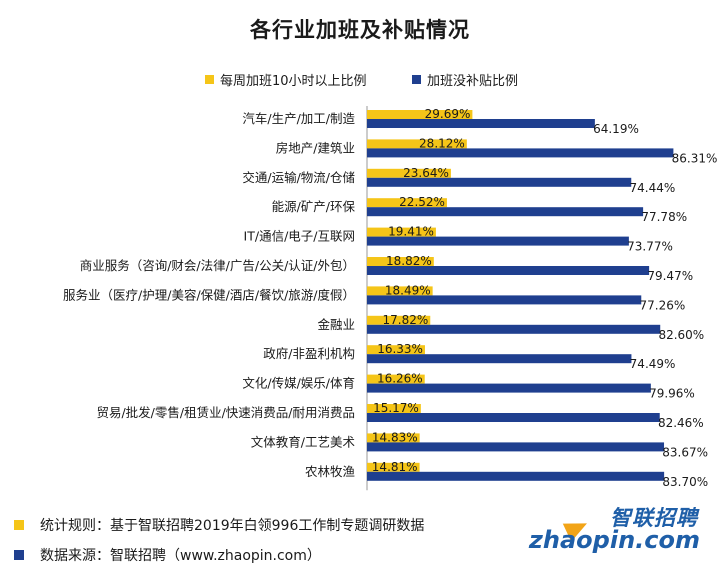 The image size is (720, 569). Describe the element at coordinates (360, 30) in the screenshot. I see `chart-title: 各行业加班及补贴情况` at that location.